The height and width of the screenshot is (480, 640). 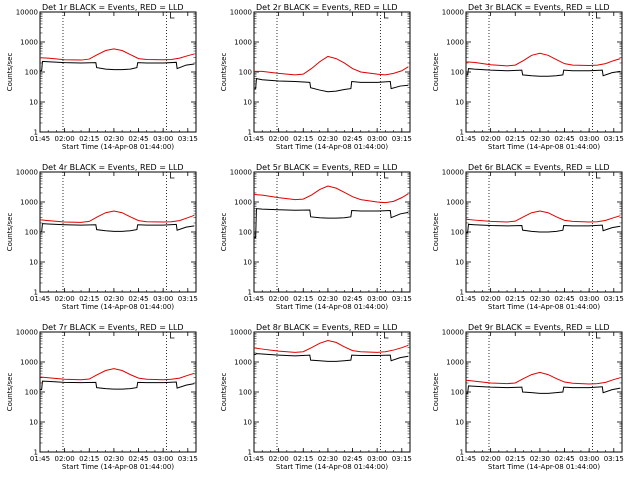 I want to click on chart-title: Det 9r BLACK = Events, RED = LLD, so click(x=539, y=327).